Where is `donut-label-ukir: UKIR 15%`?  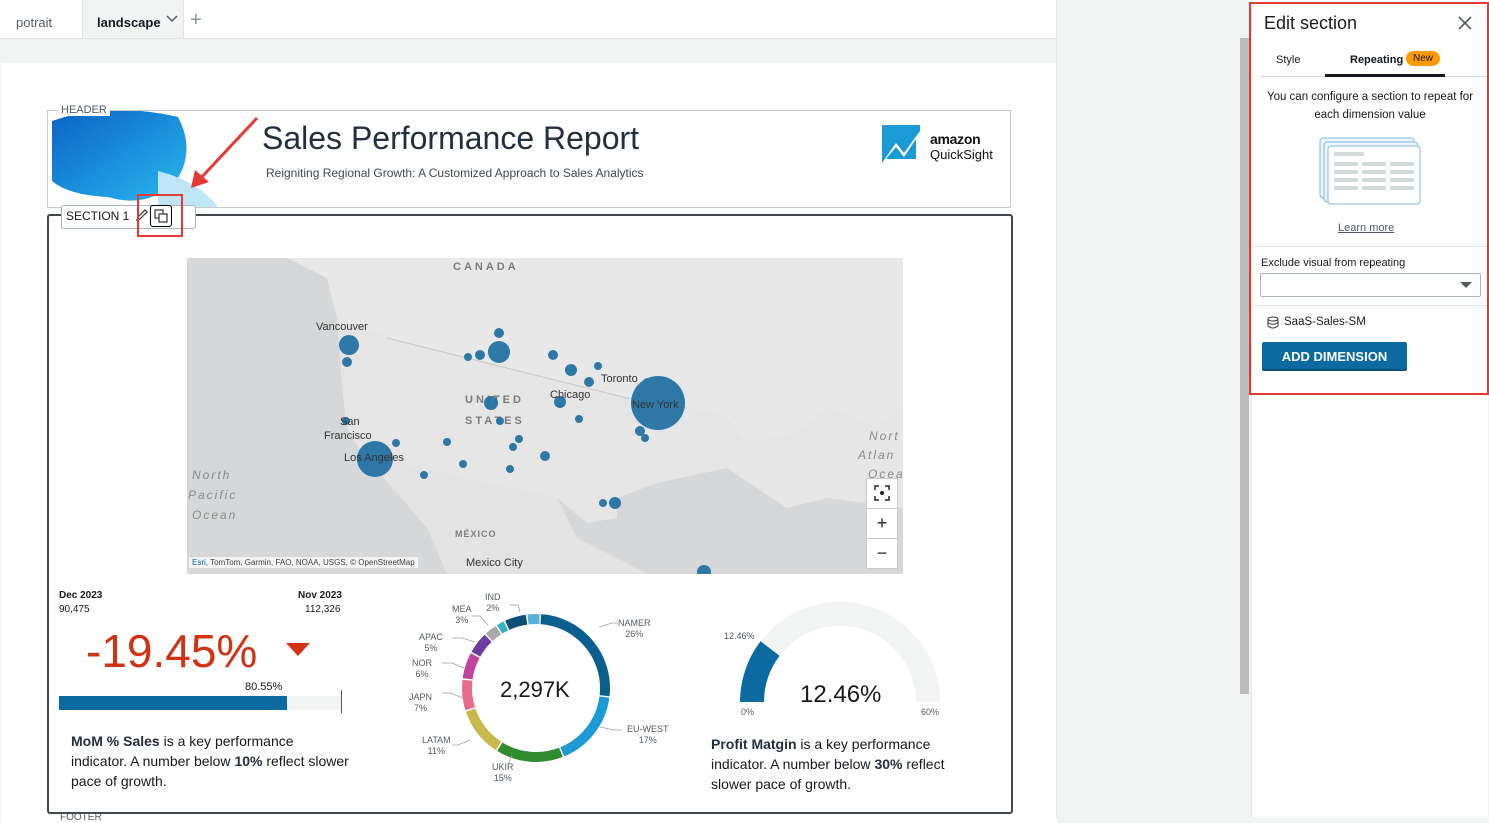
donut-label-ukir: UKIR 15% is located at coordinates (503, 773).